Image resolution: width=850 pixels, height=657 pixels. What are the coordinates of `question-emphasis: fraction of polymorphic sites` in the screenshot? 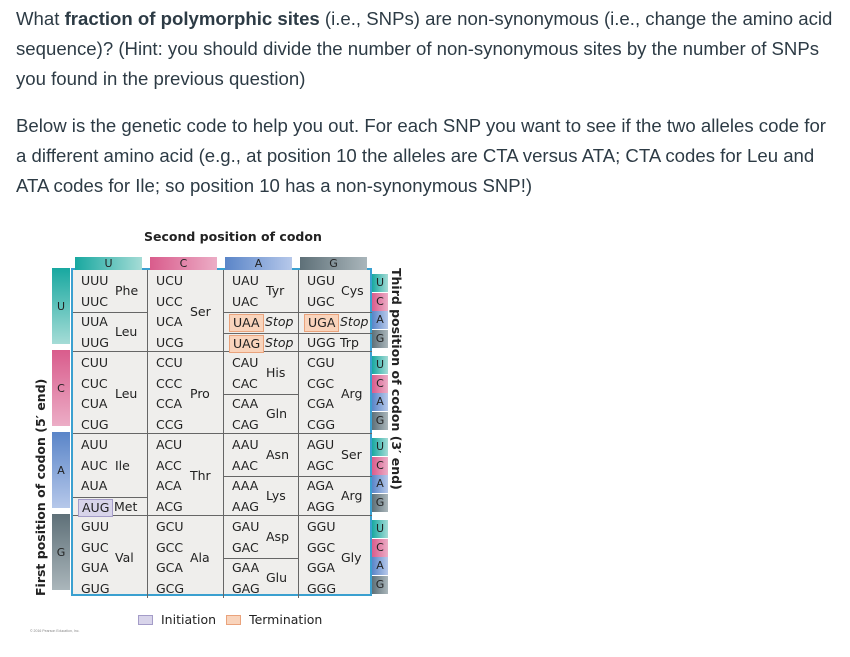 It's located at (192, 18).